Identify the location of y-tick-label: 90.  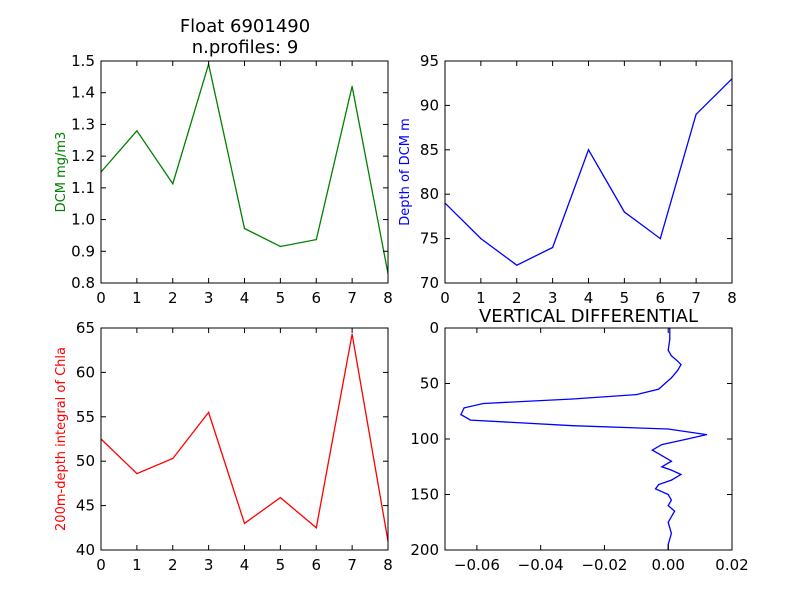
(429, 105).